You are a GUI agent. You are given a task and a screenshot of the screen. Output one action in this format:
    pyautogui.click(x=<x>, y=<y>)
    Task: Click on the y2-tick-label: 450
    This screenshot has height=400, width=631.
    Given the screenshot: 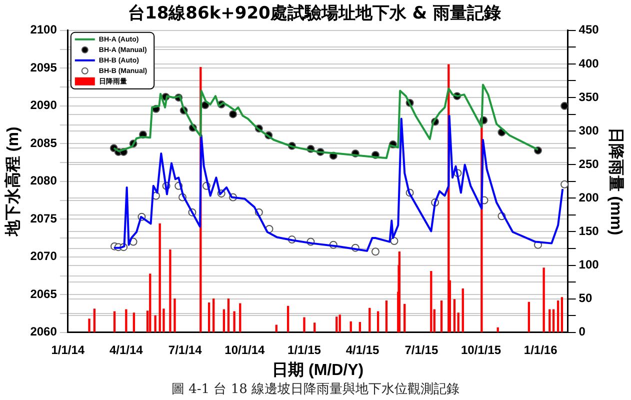 What is the action you would take?
    pyautogui.click(x=589, y=29)
    